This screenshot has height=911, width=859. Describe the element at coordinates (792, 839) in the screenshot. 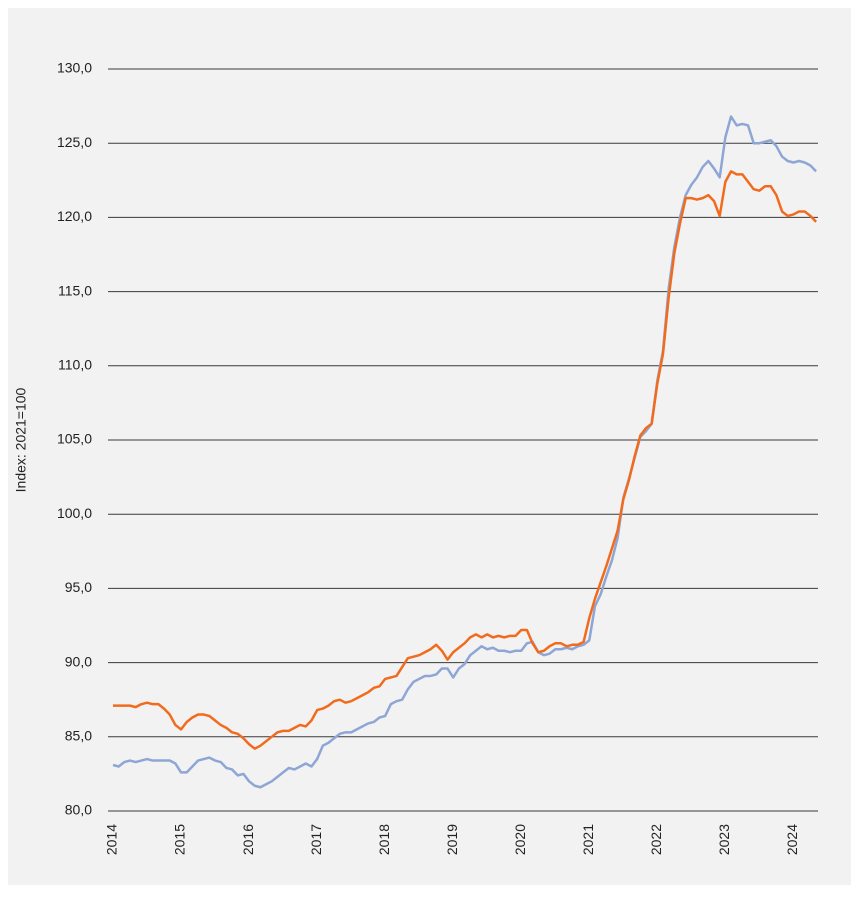

I see `x-tick-label: 2024` at that location.